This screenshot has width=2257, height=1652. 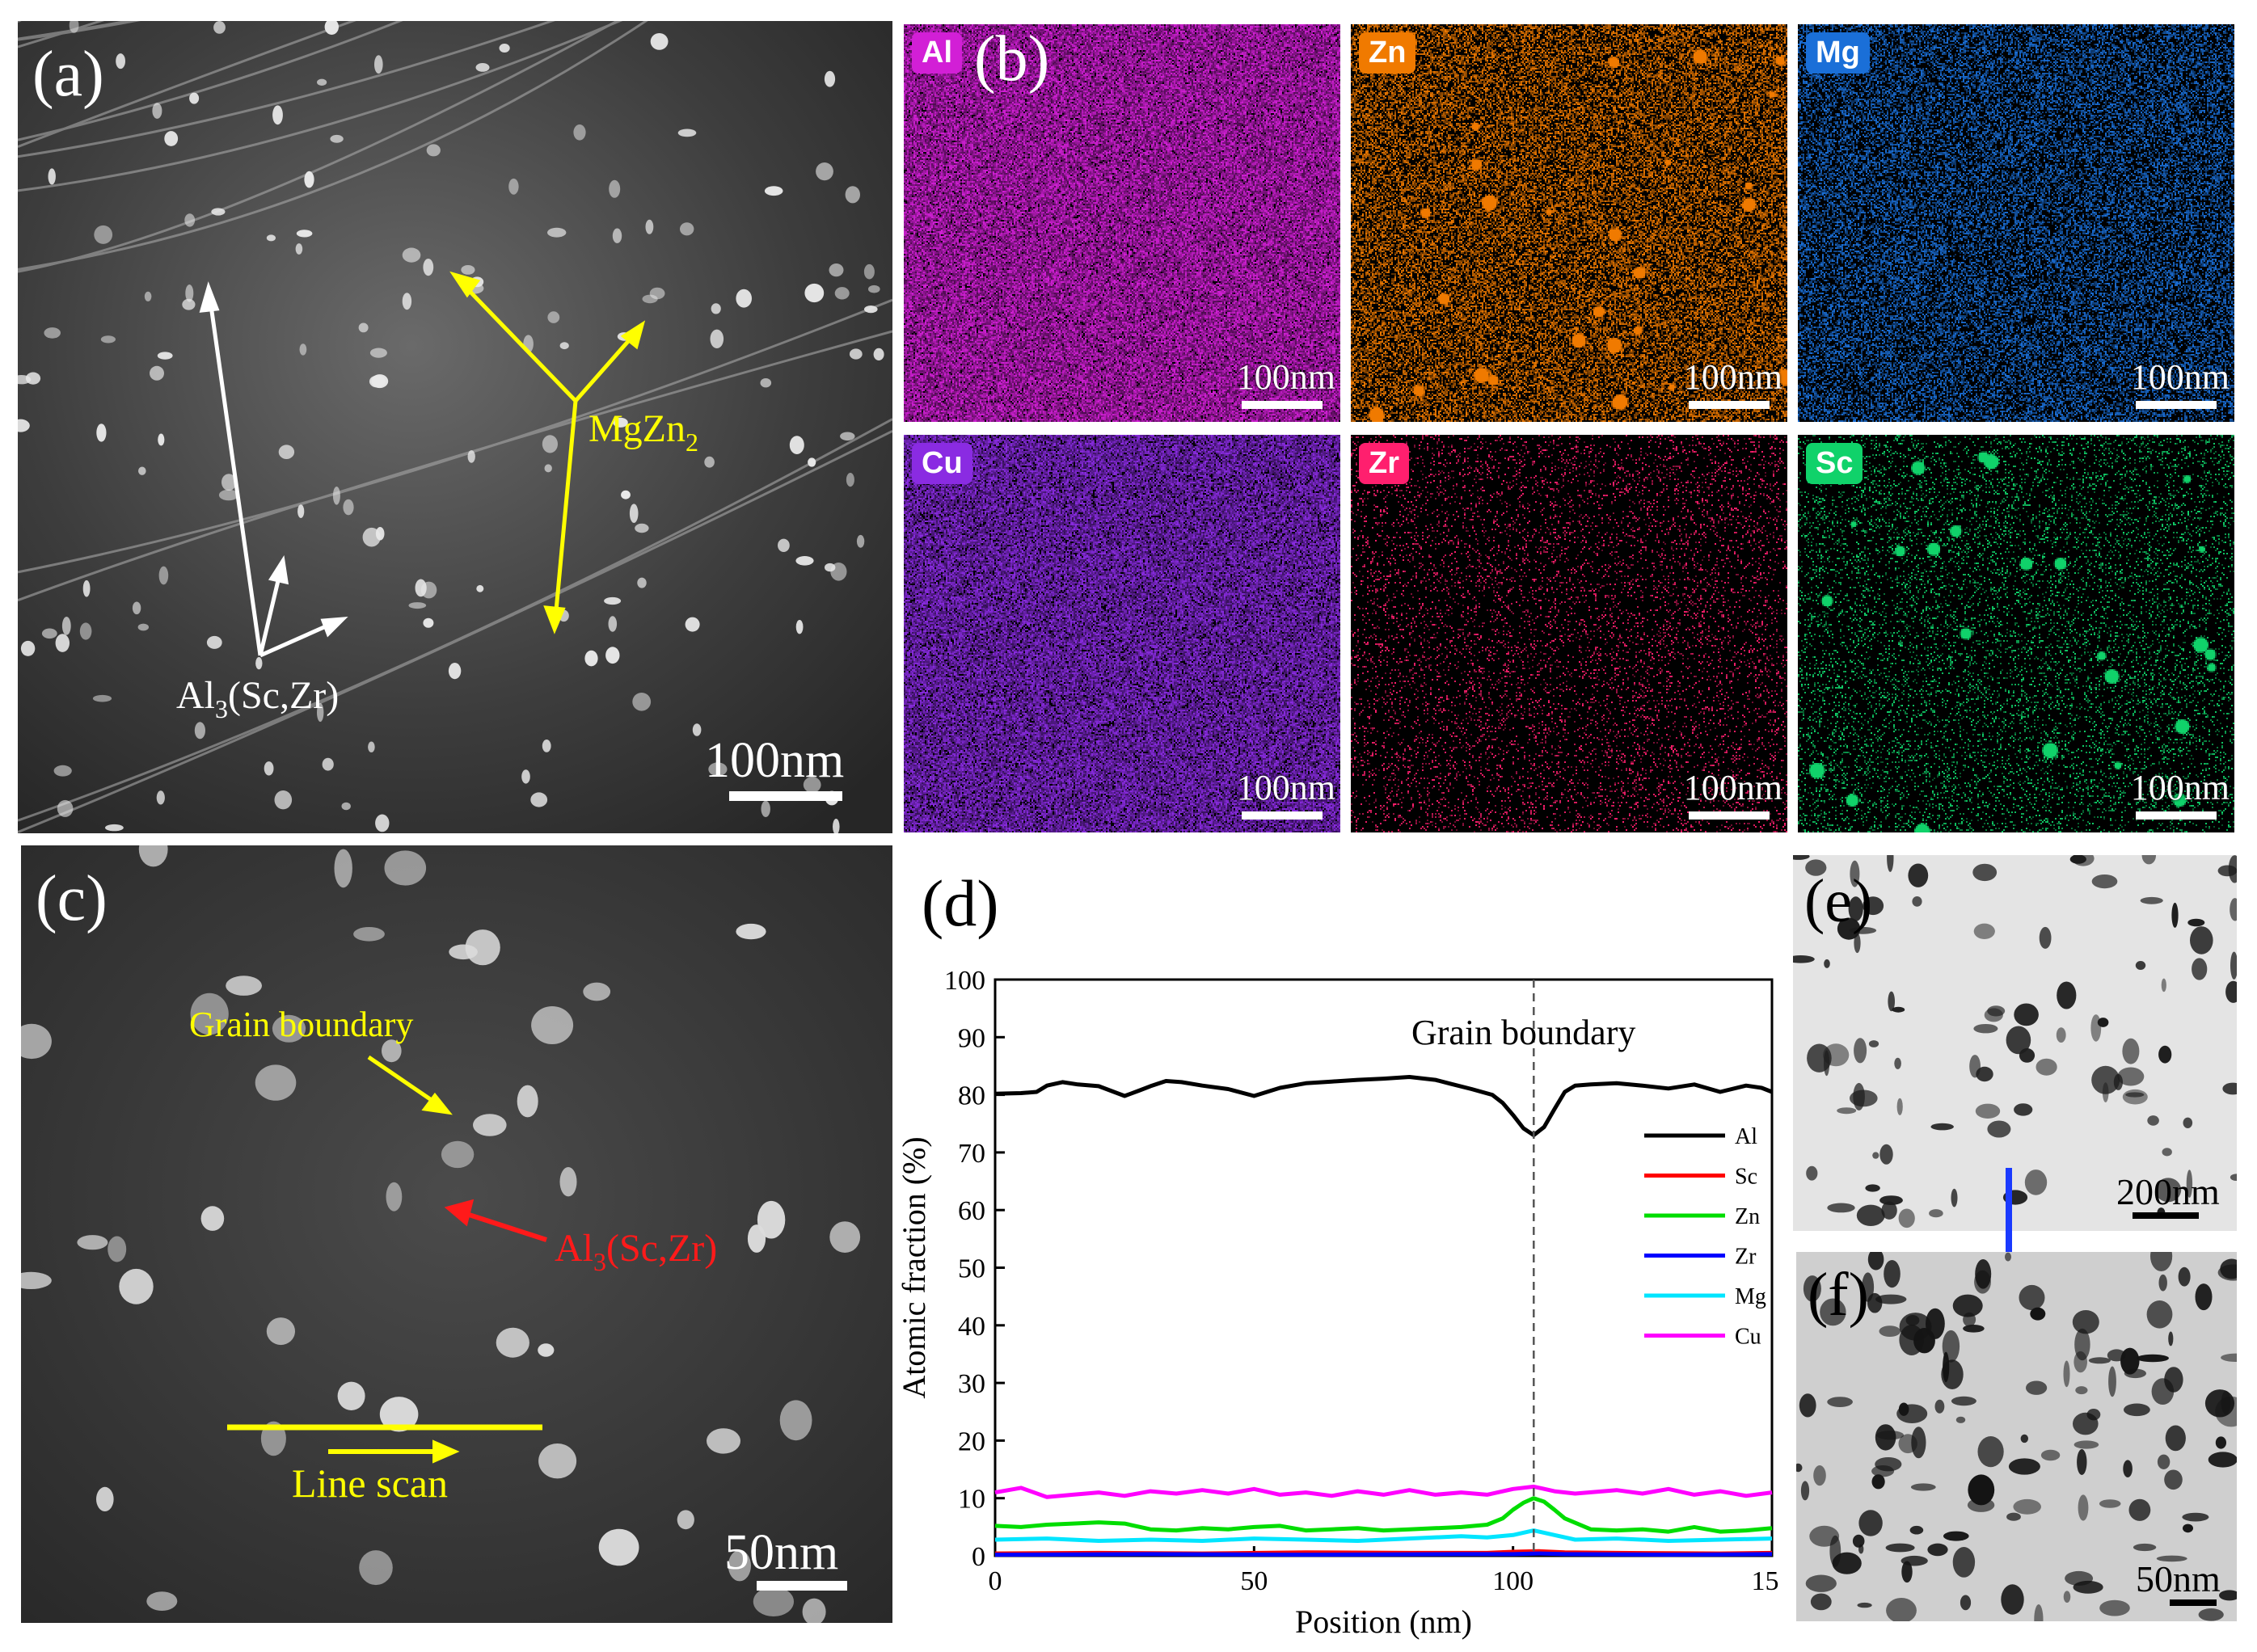 I want to click on eds-map-al-image, so click(x=1122, y=223).